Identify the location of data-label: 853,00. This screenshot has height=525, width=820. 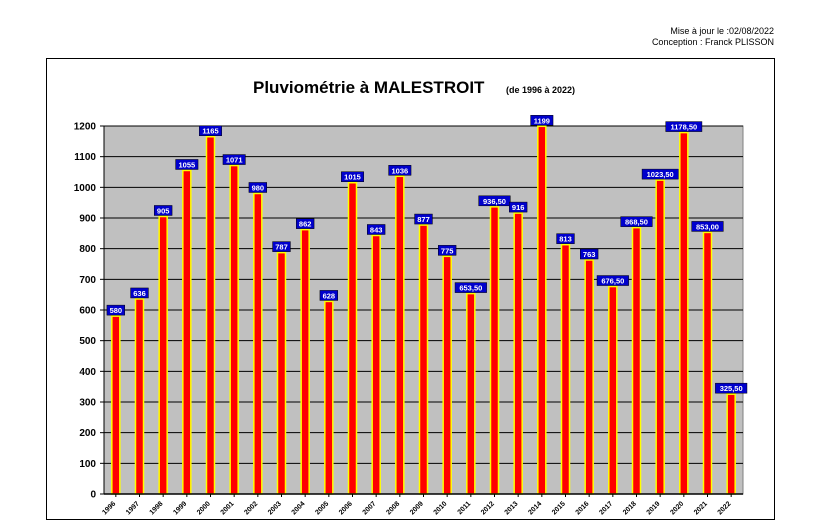
(707, 226).